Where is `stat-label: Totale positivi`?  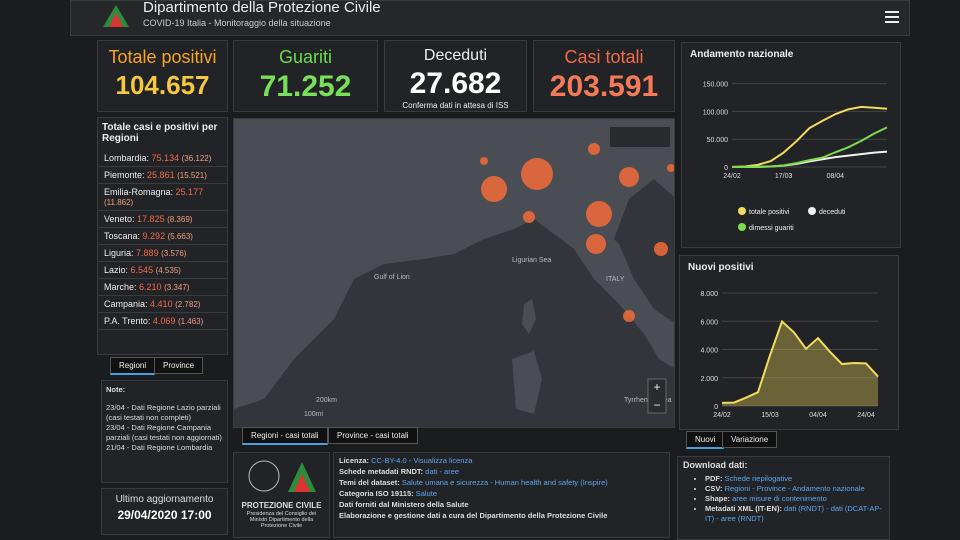
stat-label: Totale positivi is located at coordinates (162, 57).